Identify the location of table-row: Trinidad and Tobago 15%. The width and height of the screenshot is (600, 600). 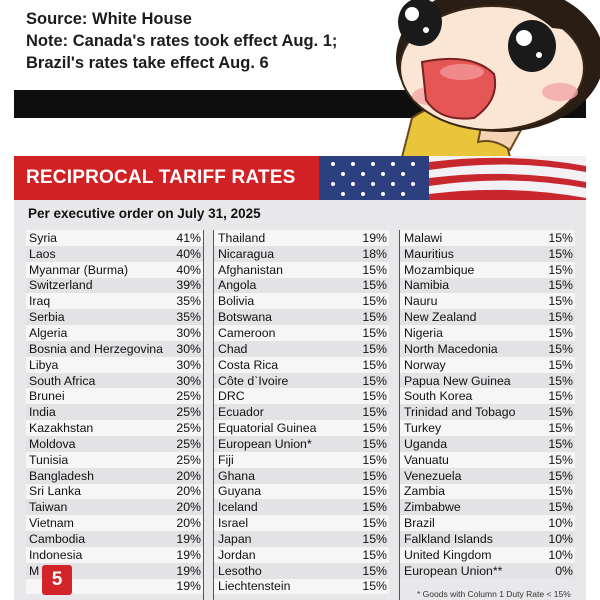
(487, 412).